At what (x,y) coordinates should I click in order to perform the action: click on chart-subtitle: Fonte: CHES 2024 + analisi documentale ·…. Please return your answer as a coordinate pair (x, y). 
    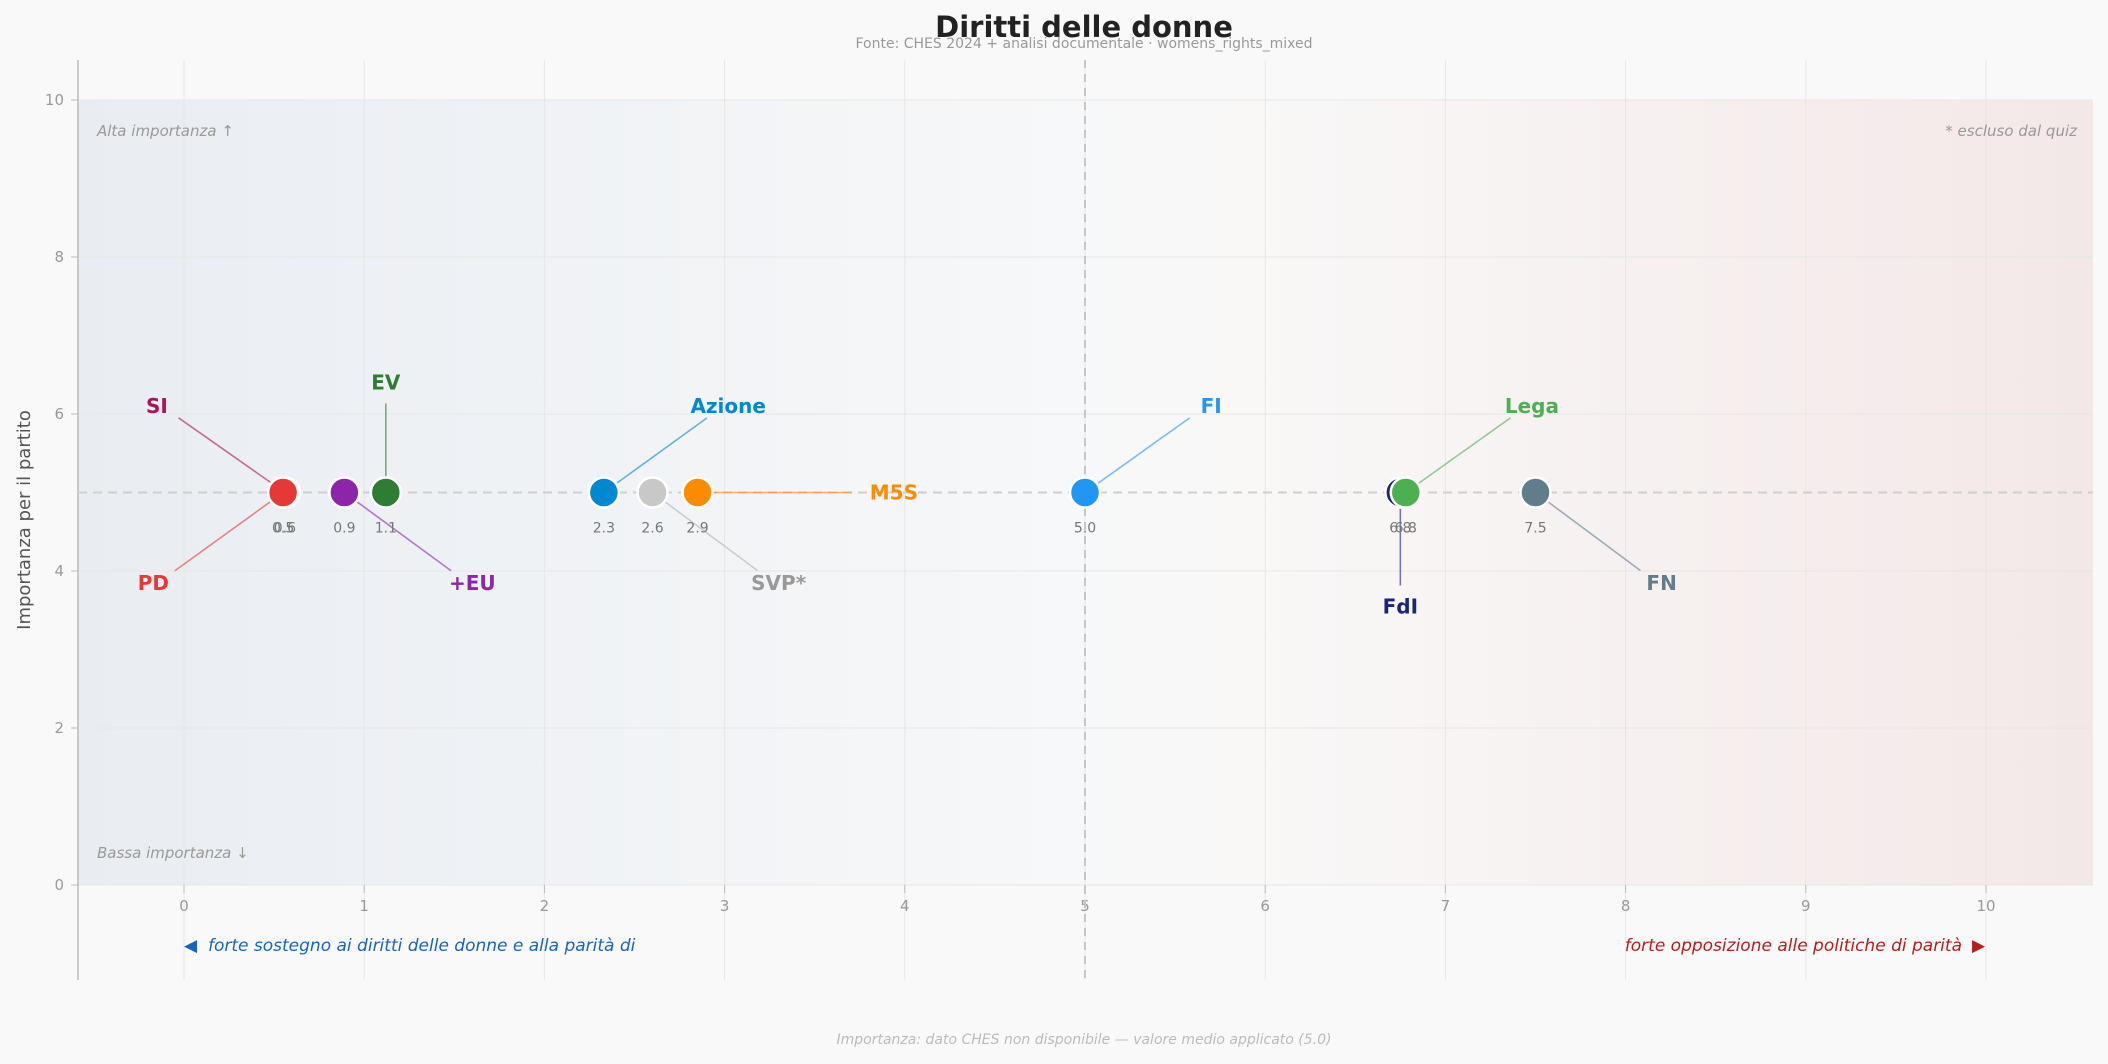
    Looking at the image, I should click on (1083, 44).